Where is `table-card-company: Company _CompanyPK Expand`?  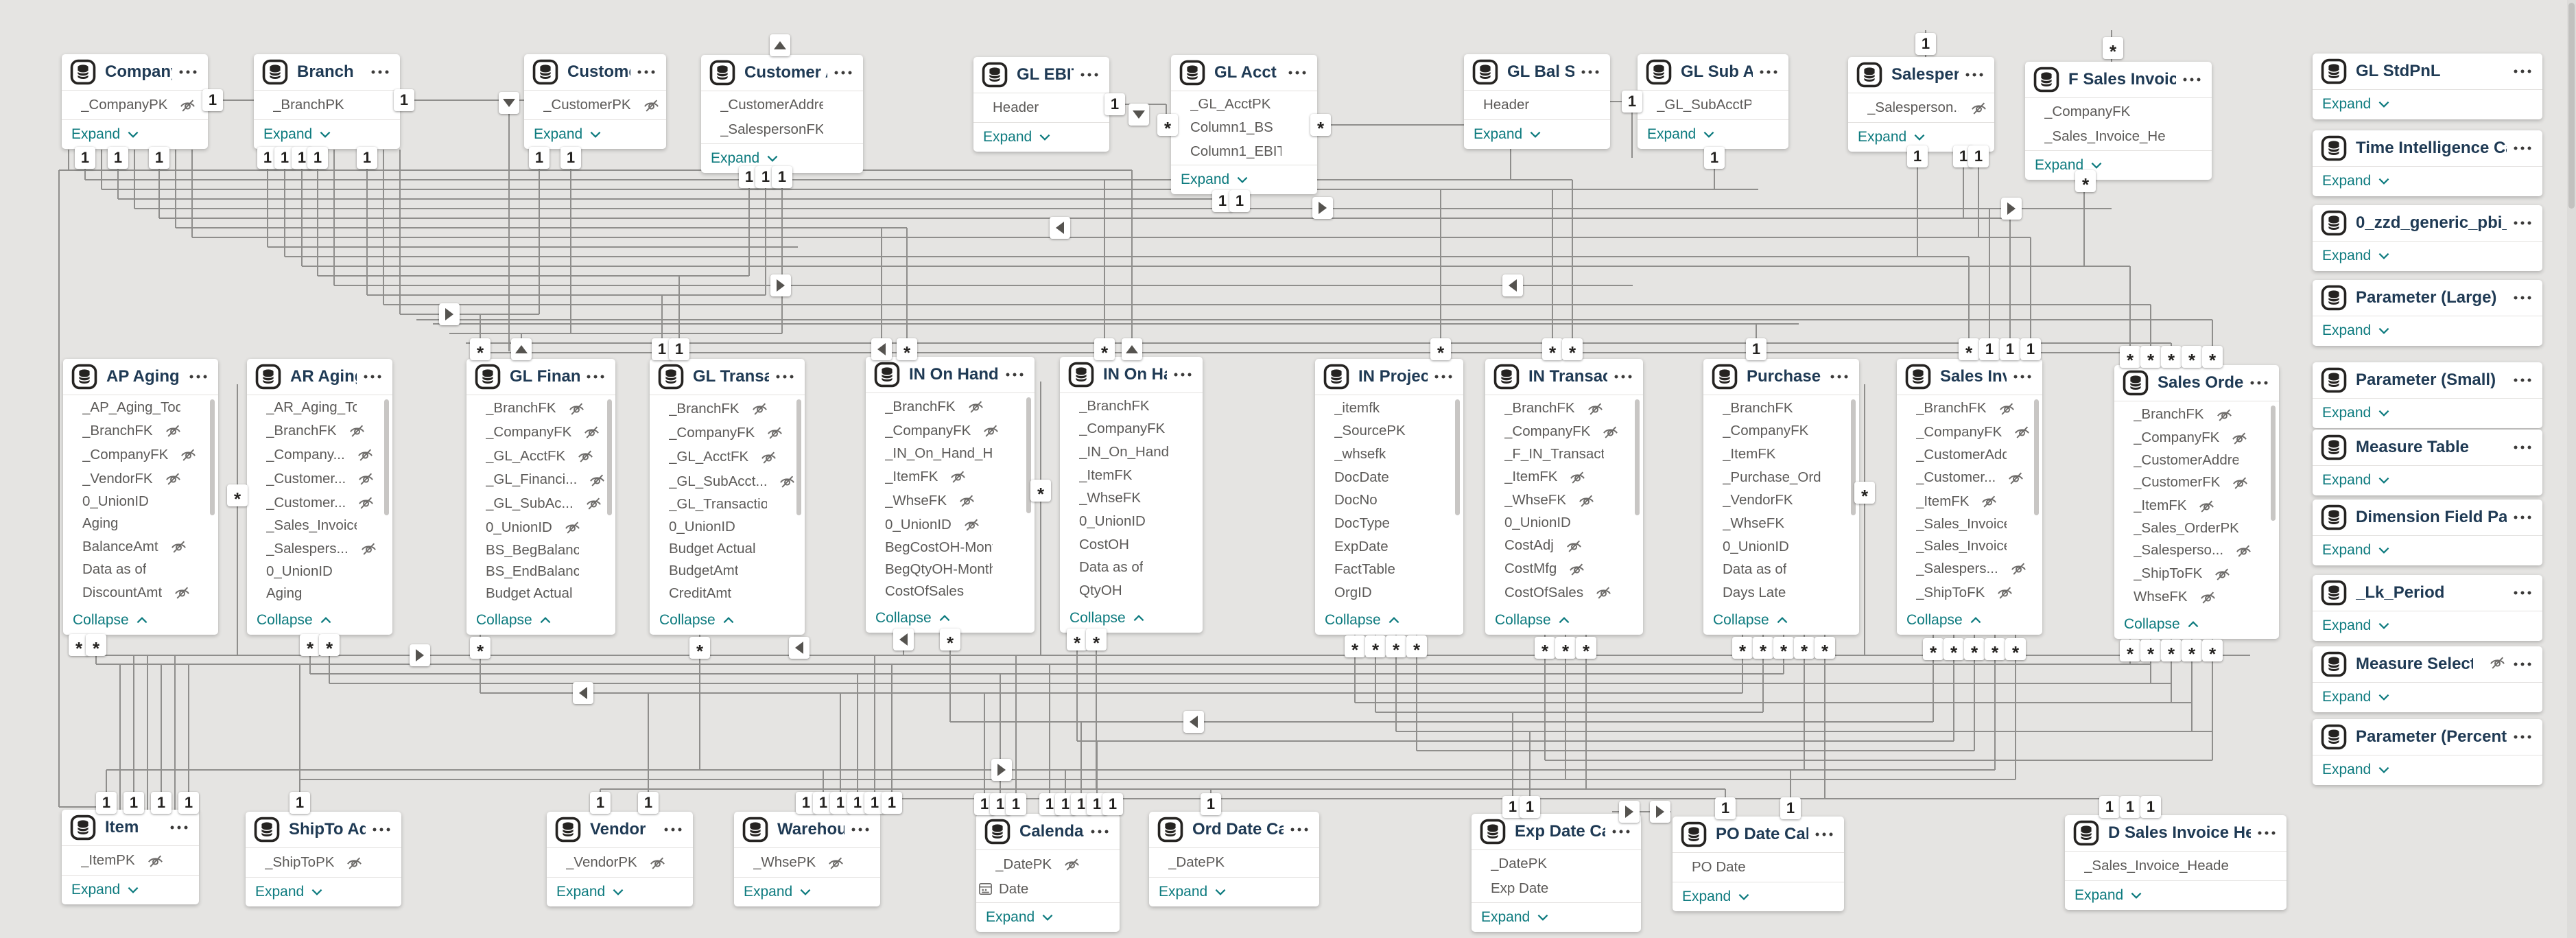
table-card-company: Company _CompanyPK Expand is located at coordinates (135, 101).